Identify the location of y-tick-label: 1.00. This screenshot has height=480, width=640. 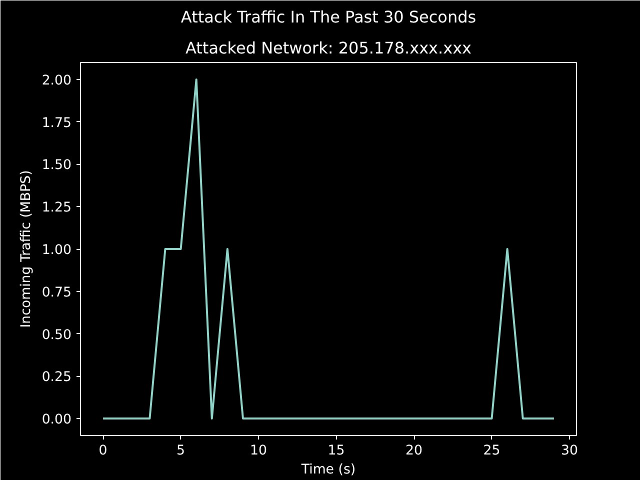
(57, 250).